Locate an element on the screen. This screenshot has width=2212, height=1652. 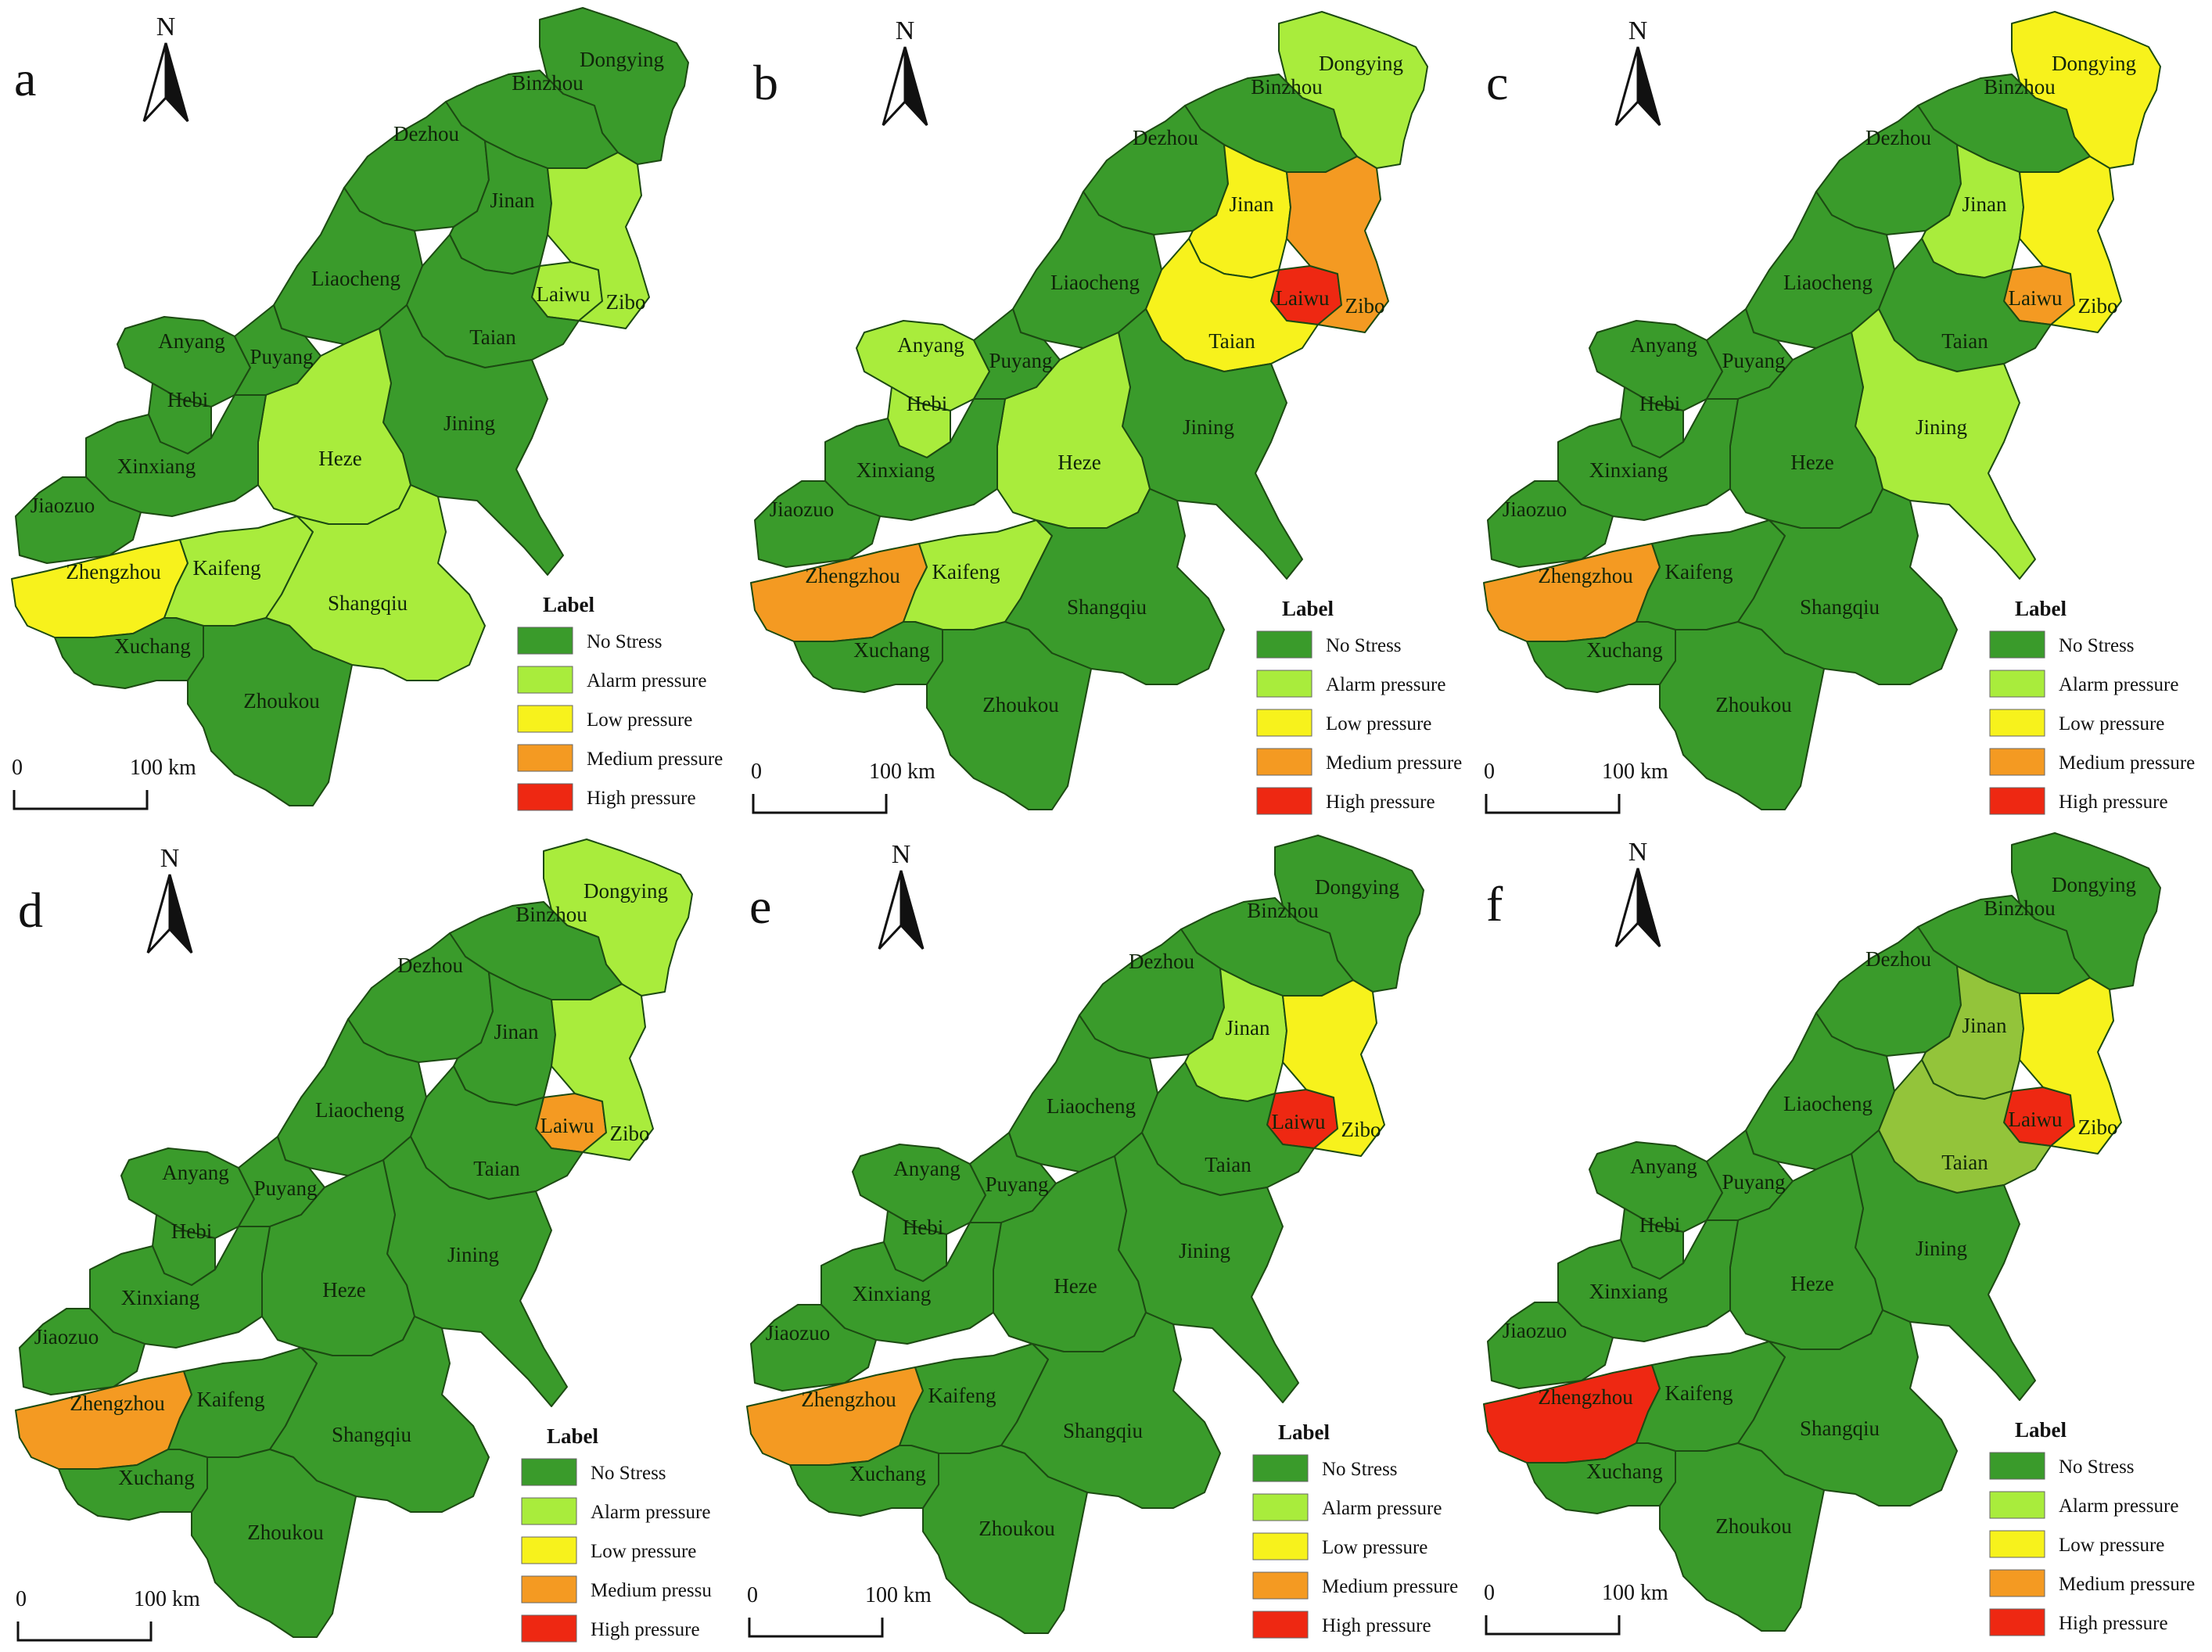
region-label-jinan: Jinan is located at coordinates (1248, 1028).